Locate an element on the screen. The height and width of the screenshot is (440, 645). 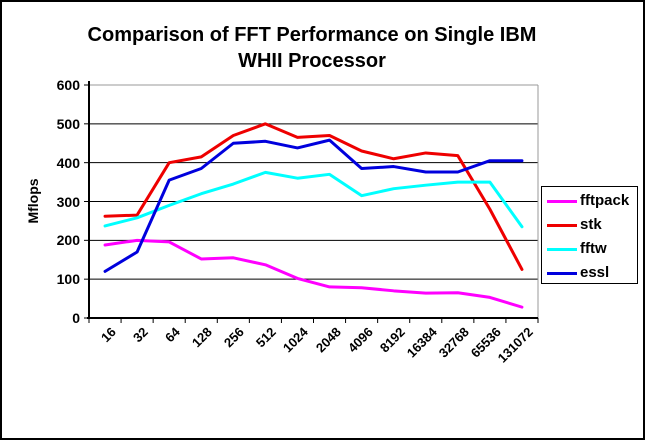
legend: fftpack stk fftw essl is located at coordinates (589, 235).